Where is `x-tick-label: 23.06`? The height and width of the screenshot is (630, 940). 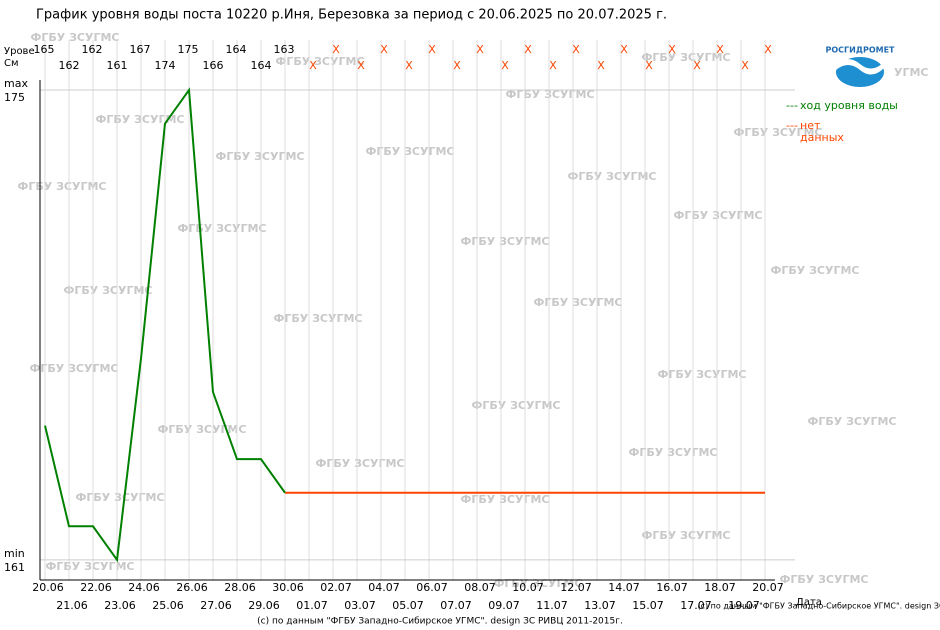 x-tick-label: 23.06 is located at coordinates (120, 605).